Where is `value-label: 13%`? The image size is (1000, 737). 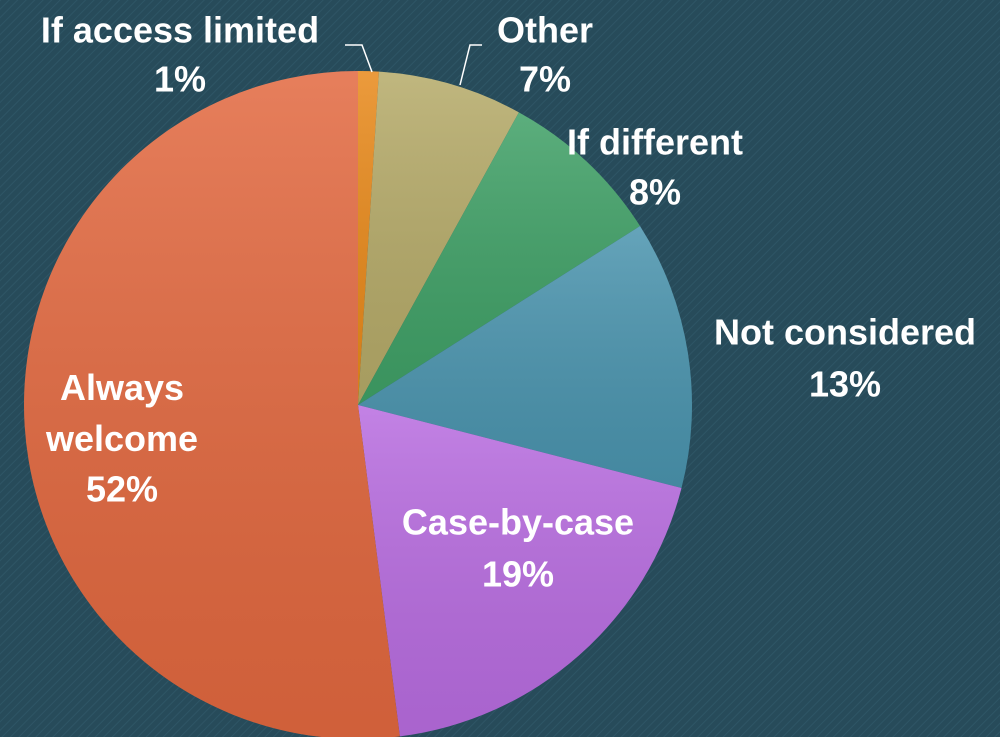 value-label: 13% is located at coordinates (845, 384).